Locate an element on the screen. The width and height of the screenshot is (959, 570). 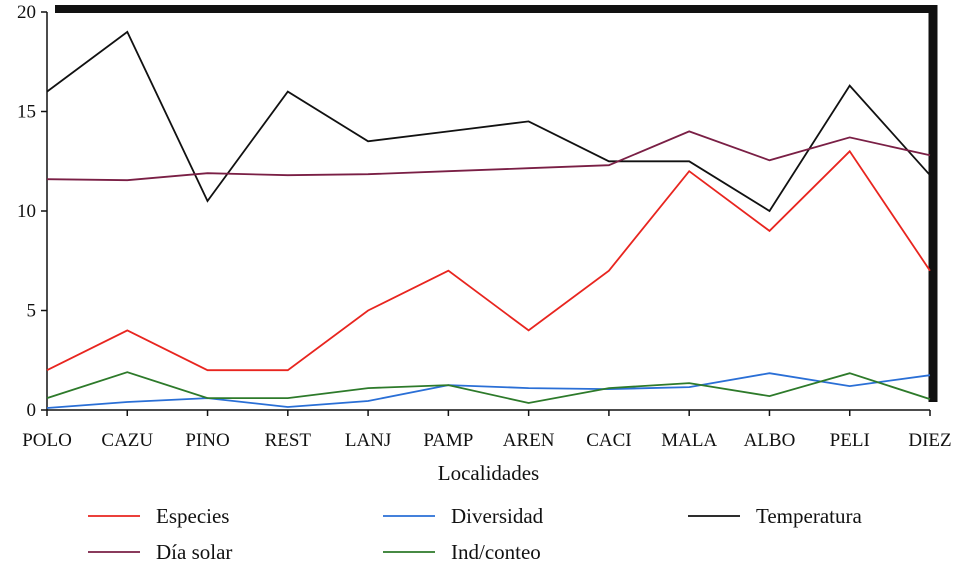
x-axis-title: Localidades is located at coordinates (488, 473).